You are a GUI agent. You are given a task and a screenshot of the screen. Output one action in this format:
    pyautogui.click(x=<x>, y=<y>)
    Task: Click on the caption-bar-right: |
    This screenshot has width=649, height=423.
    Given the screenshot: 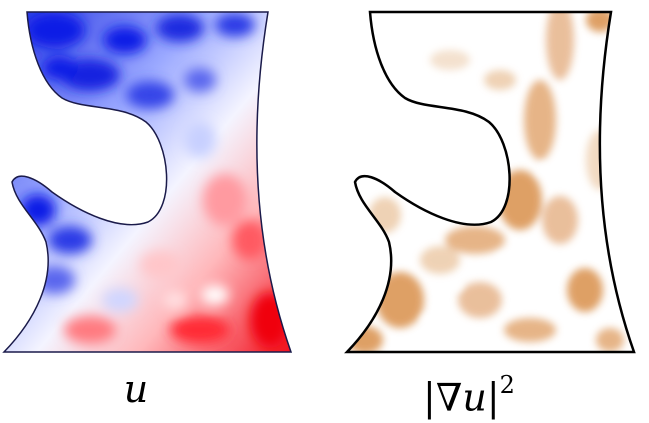 What is the action you would take?
    pyautogui.click(x=493, y=397)
    